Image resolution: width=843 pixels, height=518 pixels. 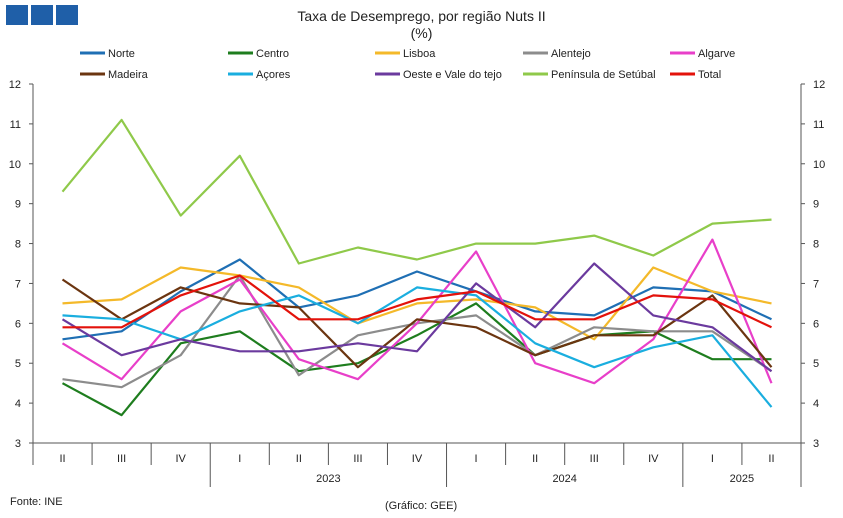 I want to click on y-tick-label-right: 10, so click(x=819, y=165).